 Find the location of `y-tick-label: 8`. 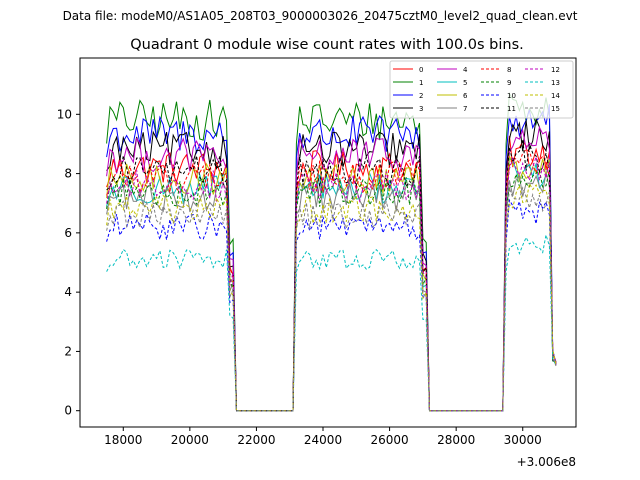

y-tick-label: 8 is located at coordinates (68, 174).